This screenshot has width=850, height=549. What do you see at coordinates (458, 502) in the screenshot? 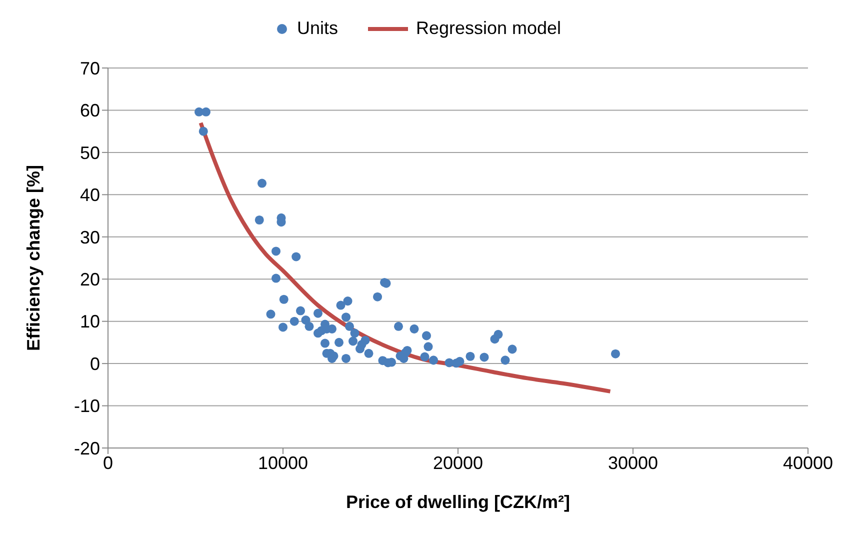
I see `x-axis-title: Price of dwelling [CZK/m²]` at bounding box center [458, 502].